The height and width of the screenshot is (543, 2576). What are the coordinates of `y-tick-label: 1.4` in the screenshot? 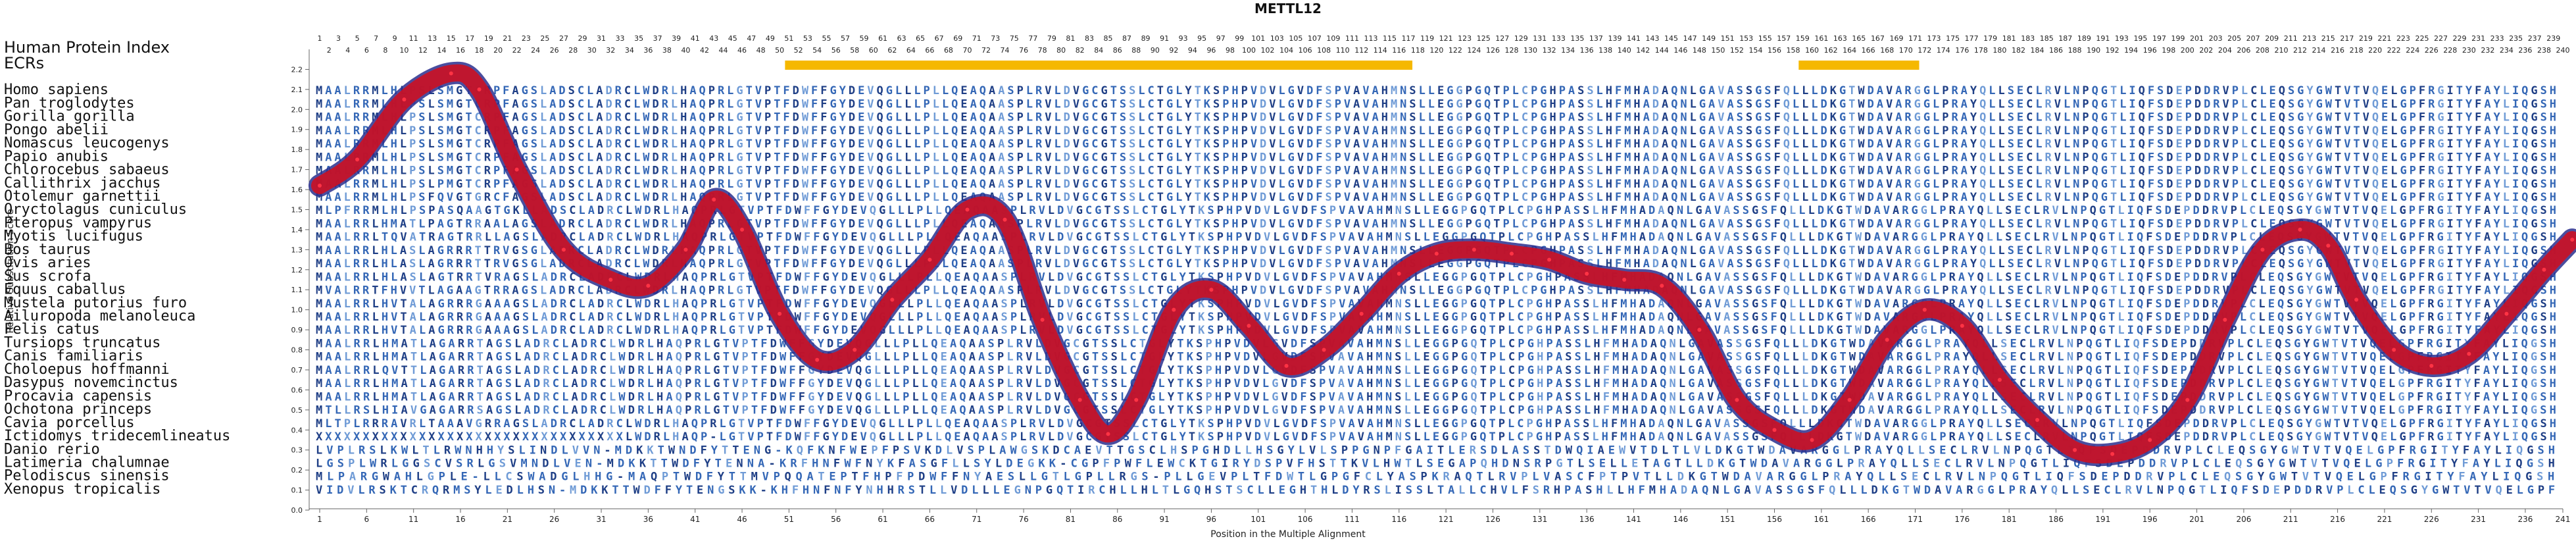 It's located at (297, 230).